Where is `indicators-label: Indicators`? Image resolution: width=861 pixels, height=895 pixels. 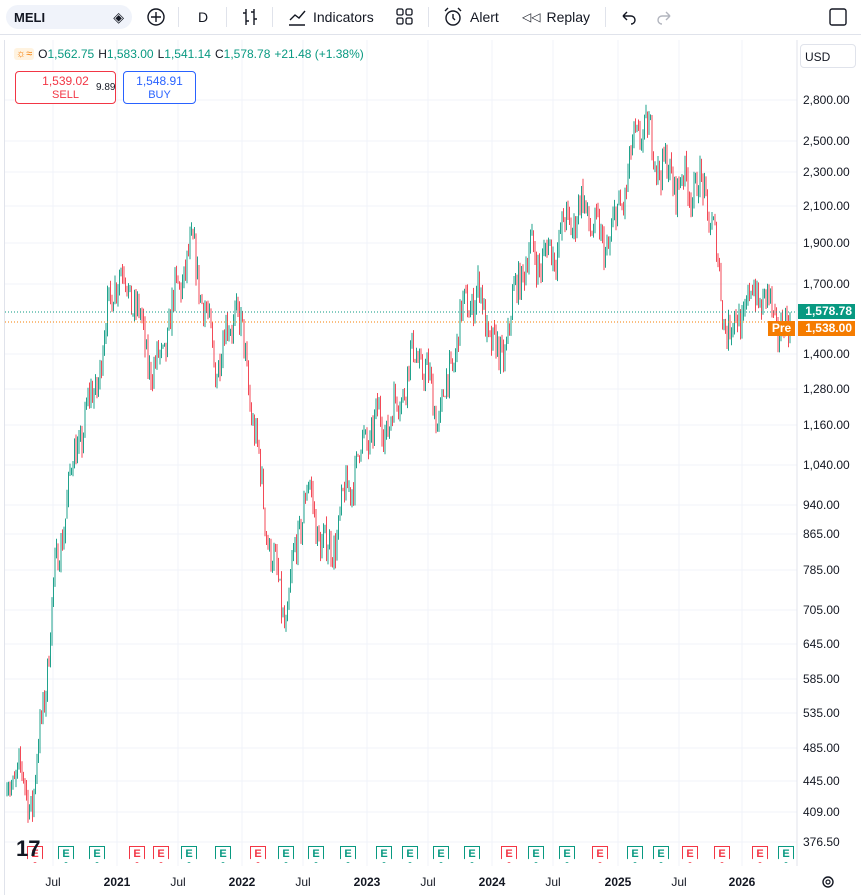 indicators-label: Indicators is located at coordinates (343, 17).